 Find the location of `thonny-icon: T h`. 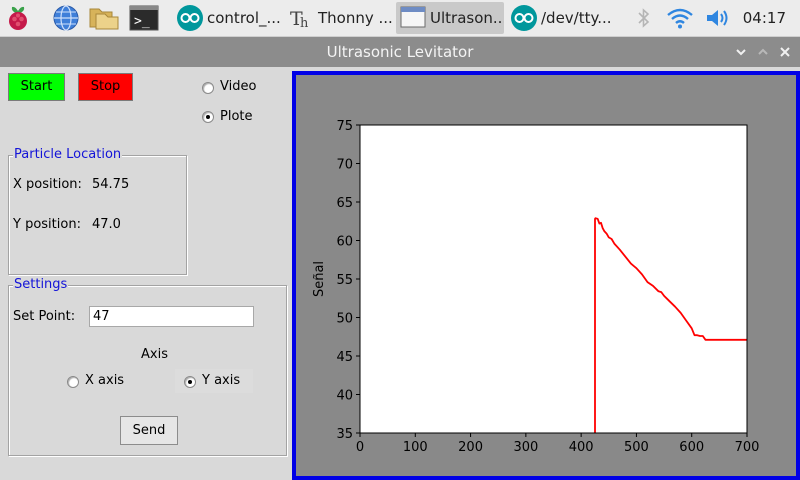

thonny-icon: T h is located at coordinates (301, 18).